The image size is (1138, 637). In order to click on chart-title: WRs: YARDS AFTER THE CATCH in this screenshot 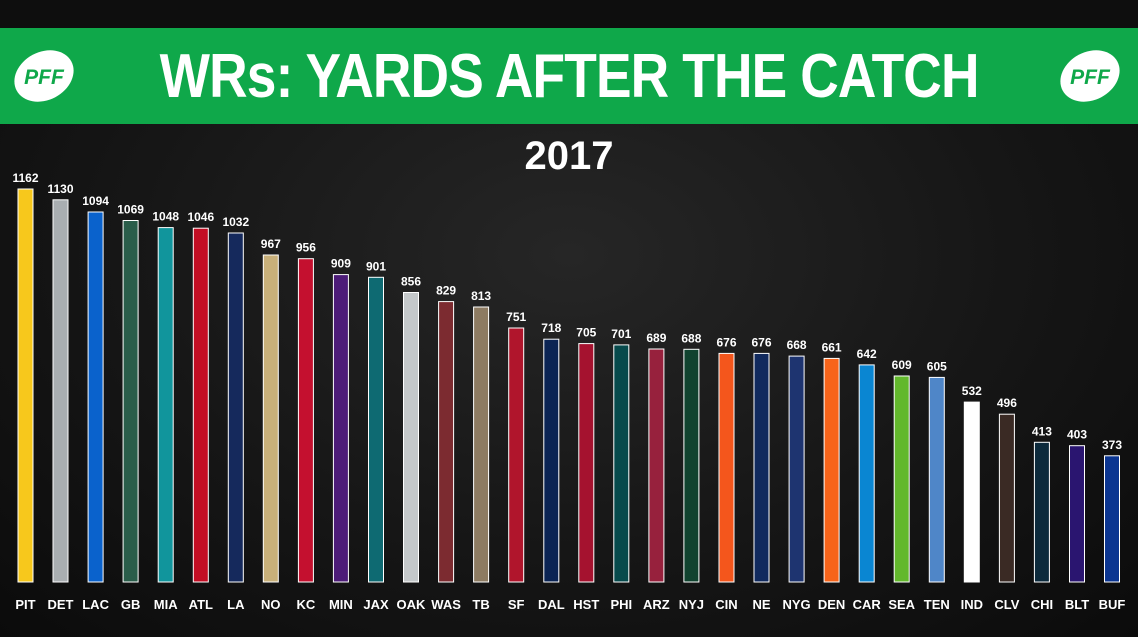, I will do `click(569, 76)`.